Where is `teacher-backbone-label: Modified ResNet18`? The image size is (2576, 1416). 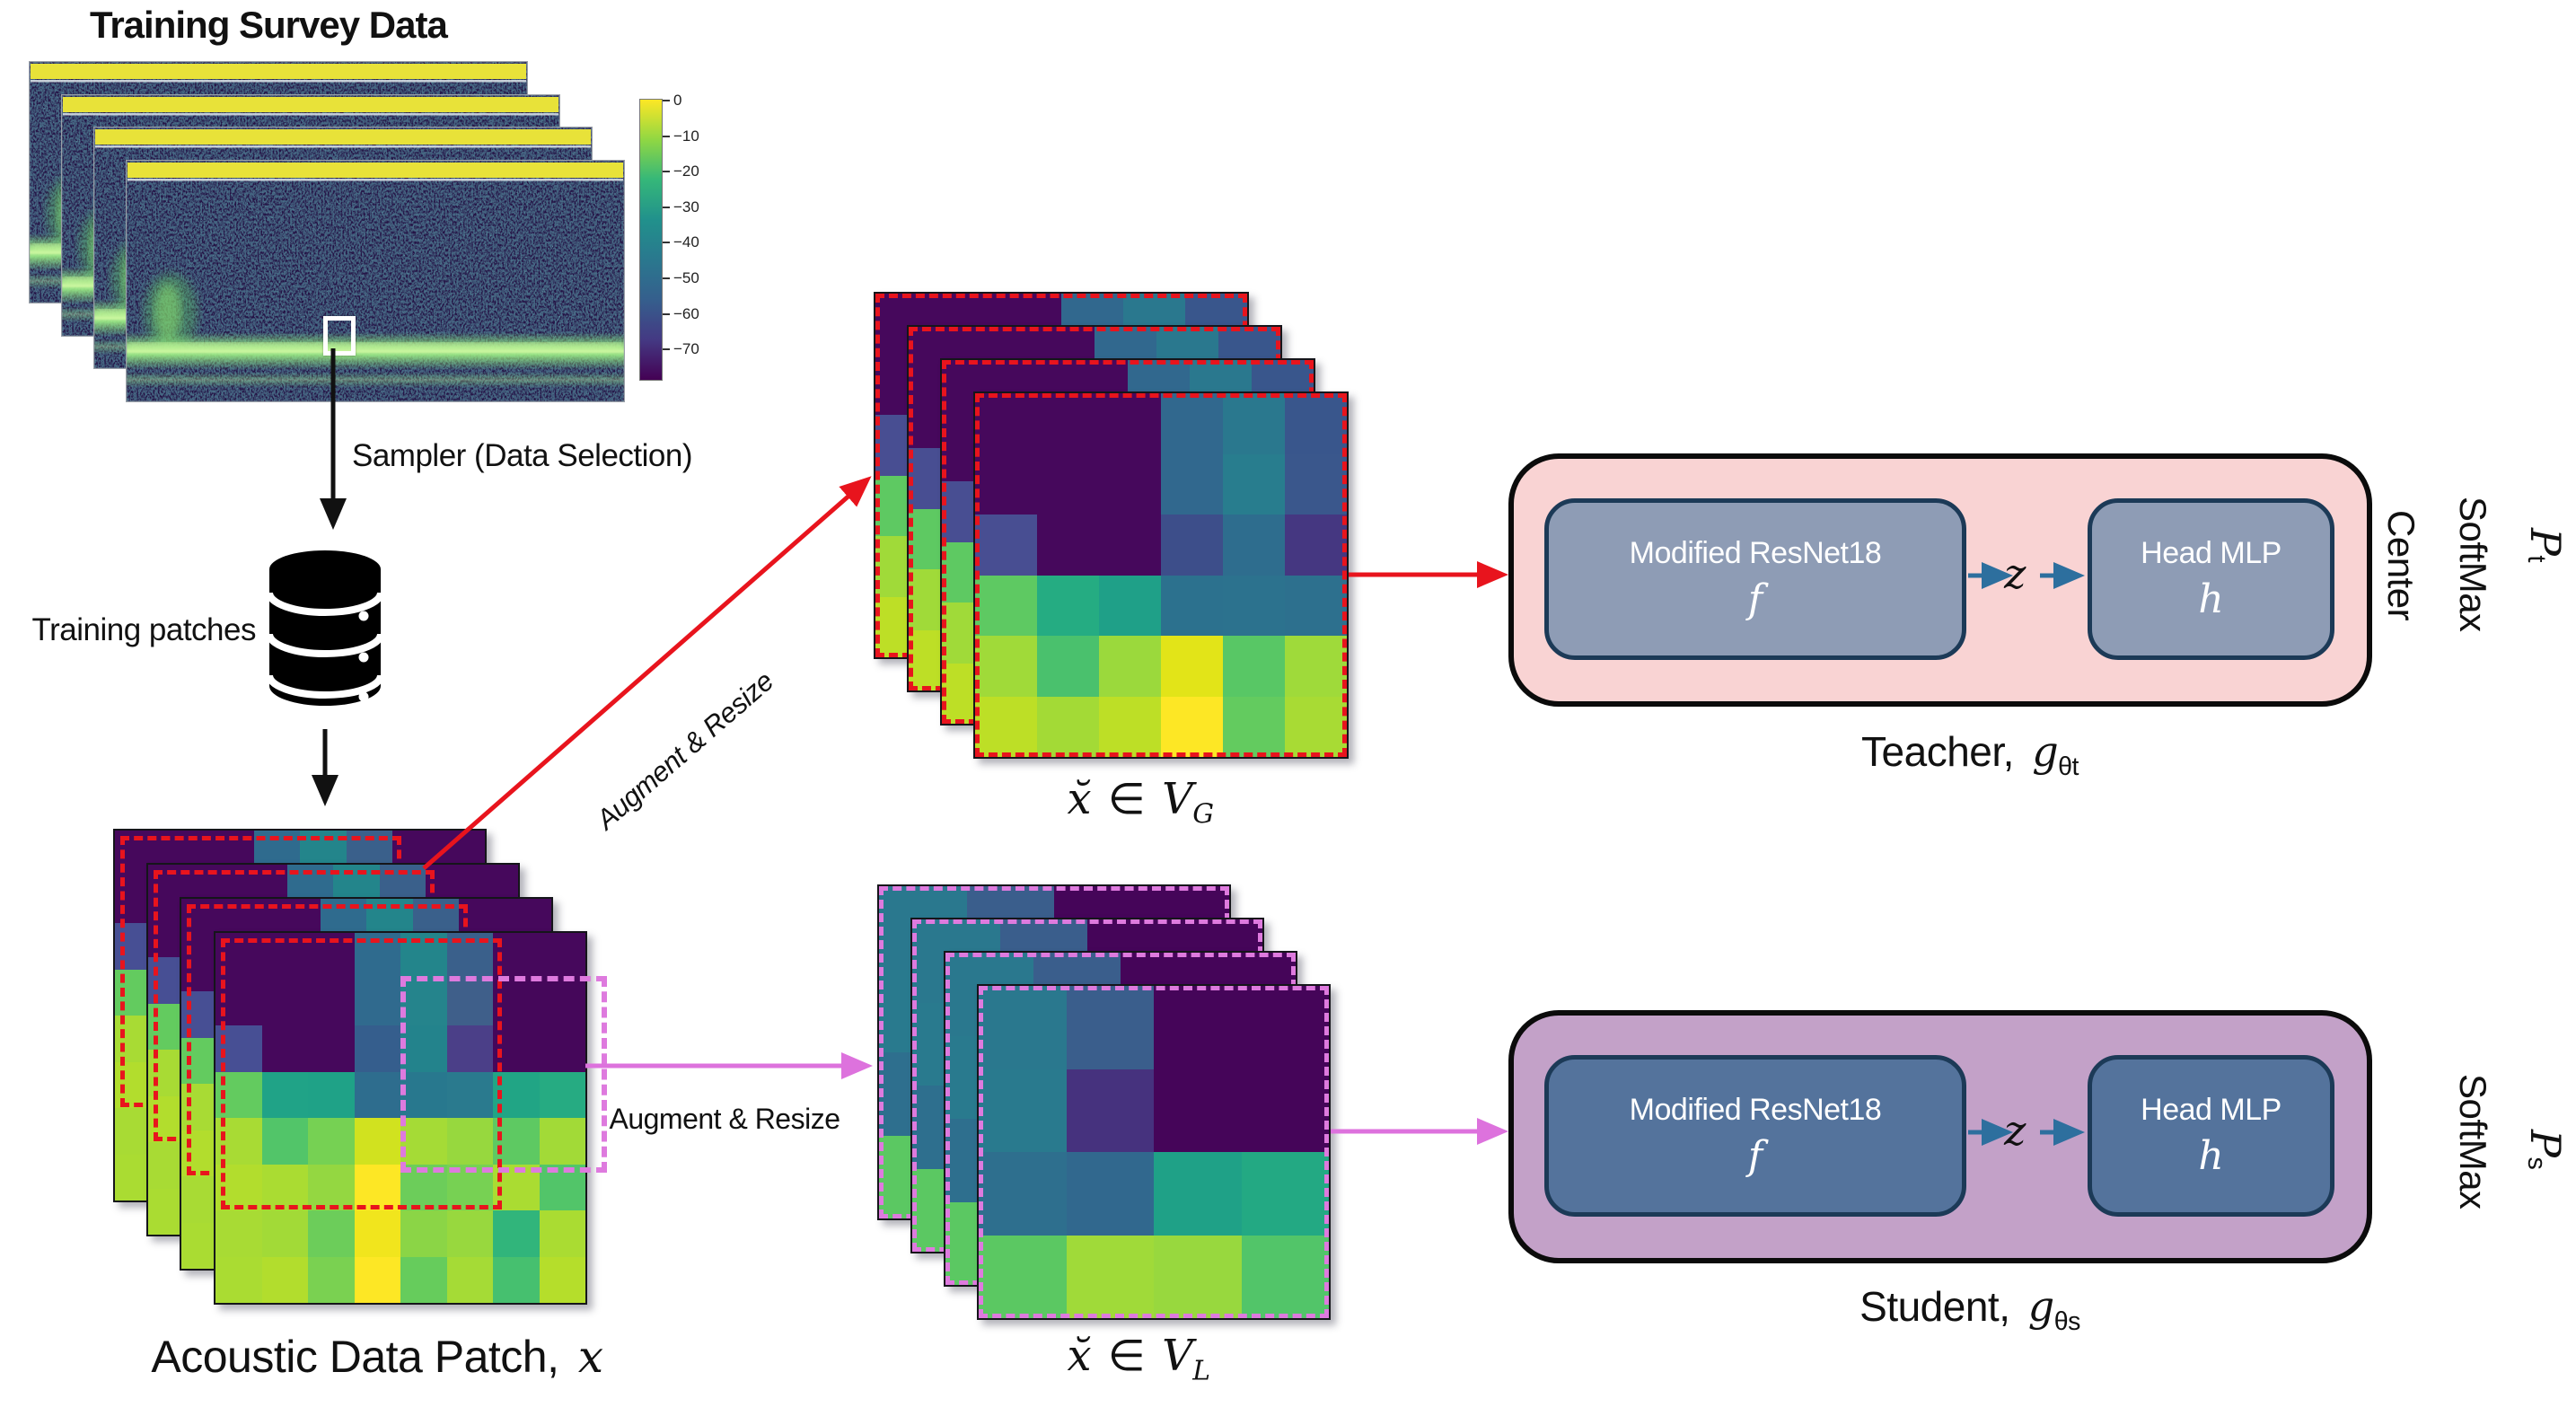
teacher-backbone-label: Modified ResNet18 is located at coordinates (1755, 553).